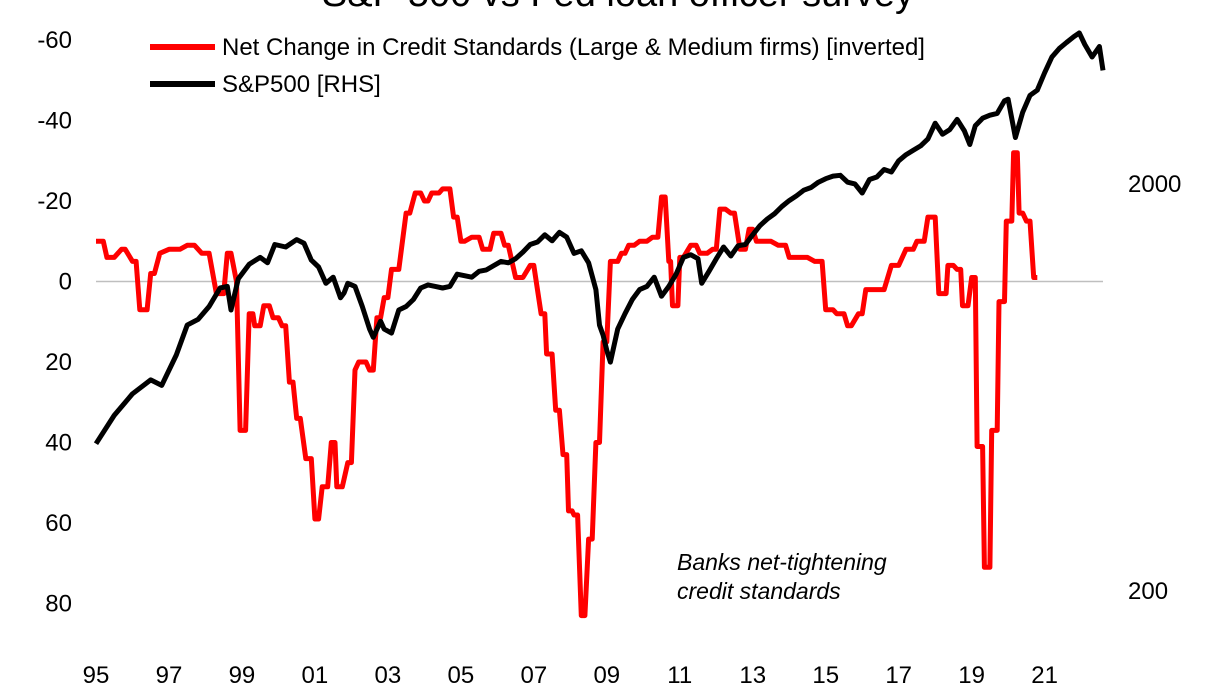 This screenshot has width=1226, height=690. What do you see at coordinates (533, 675) in the screenshot?
I see `x-axis-tick-label: 07` at bounding box center [533, 675].